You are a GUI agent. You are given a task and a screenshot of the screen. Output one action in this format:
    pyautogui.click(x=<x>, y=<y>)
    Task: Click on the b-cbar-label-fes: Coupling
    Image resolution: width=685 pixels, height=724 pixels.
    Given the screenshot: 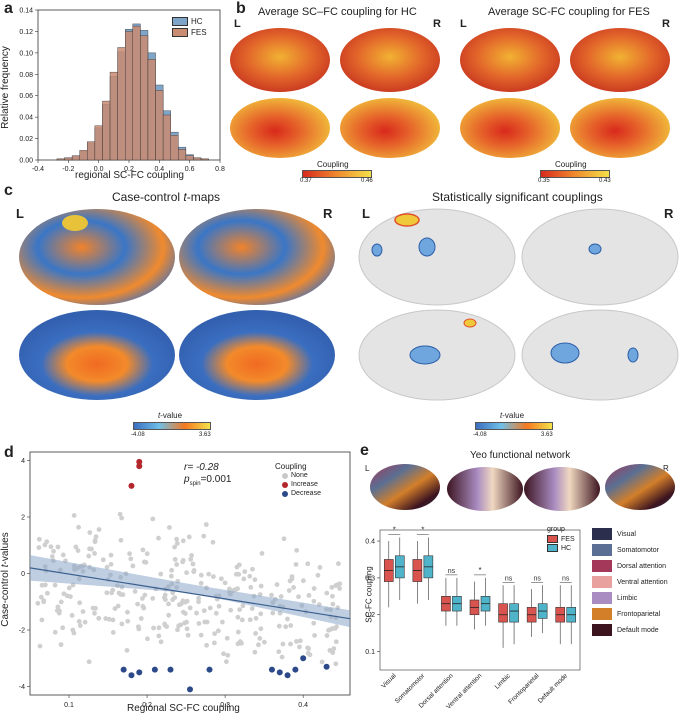 What is the action you would take?
    pyautogui.click(x=571, y=164)
    